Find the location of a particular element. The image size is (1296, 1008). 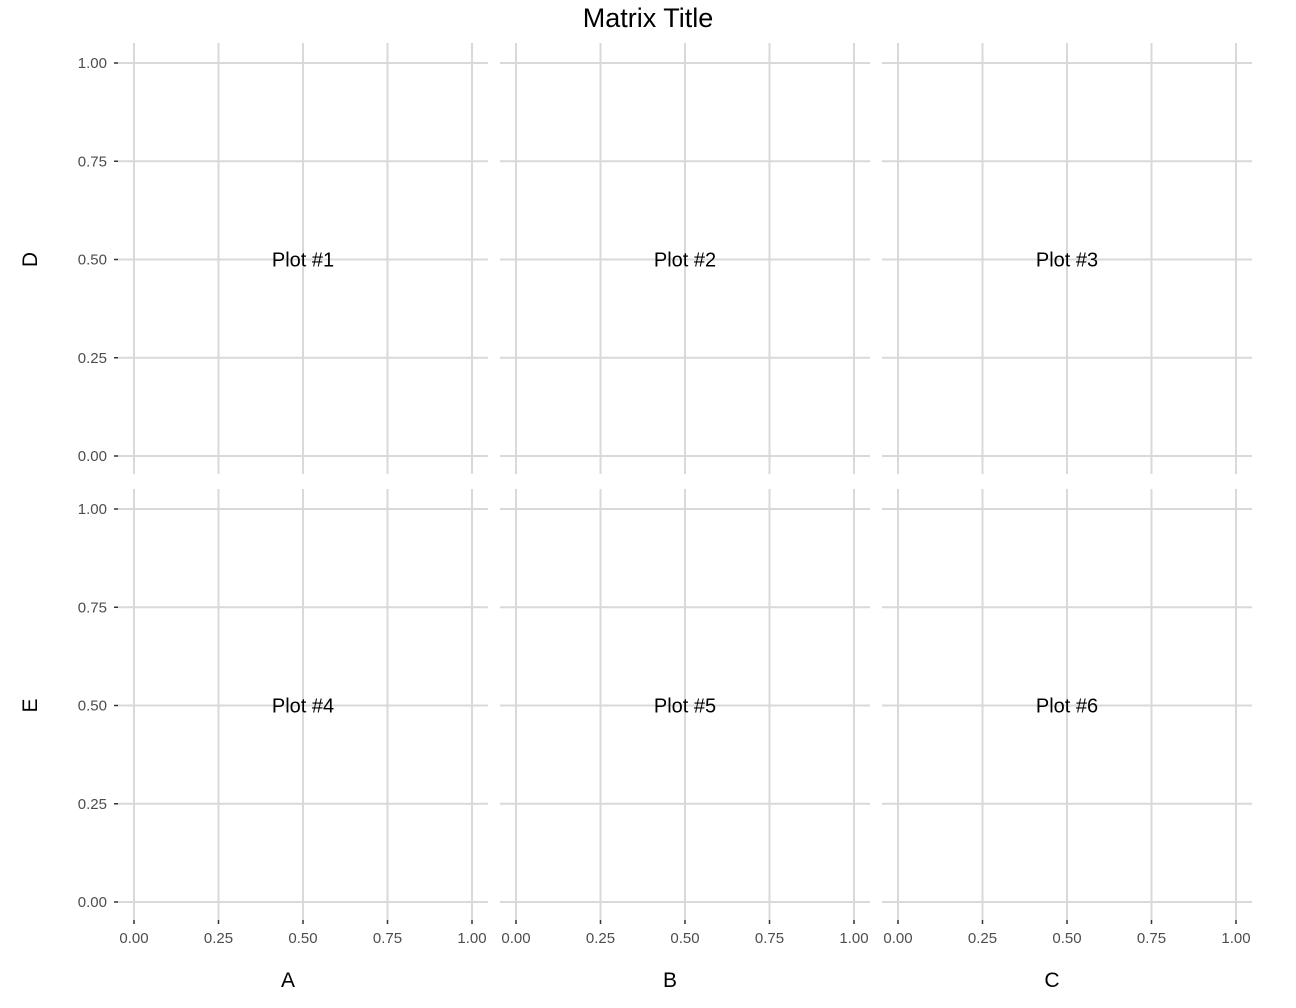

panel: Plot #2 is located at coordinates (685, 258).